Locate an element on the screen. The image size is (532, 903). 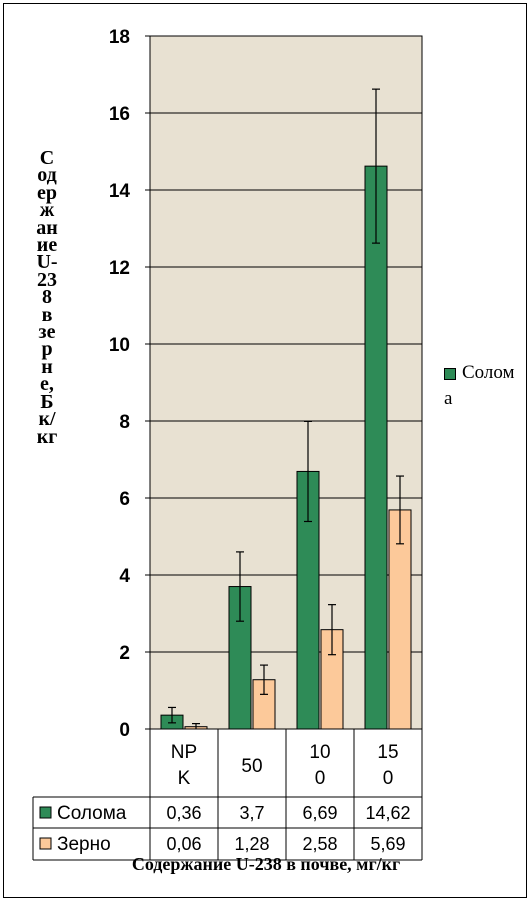
legend: Солом а is located at coordinates (485, 386).